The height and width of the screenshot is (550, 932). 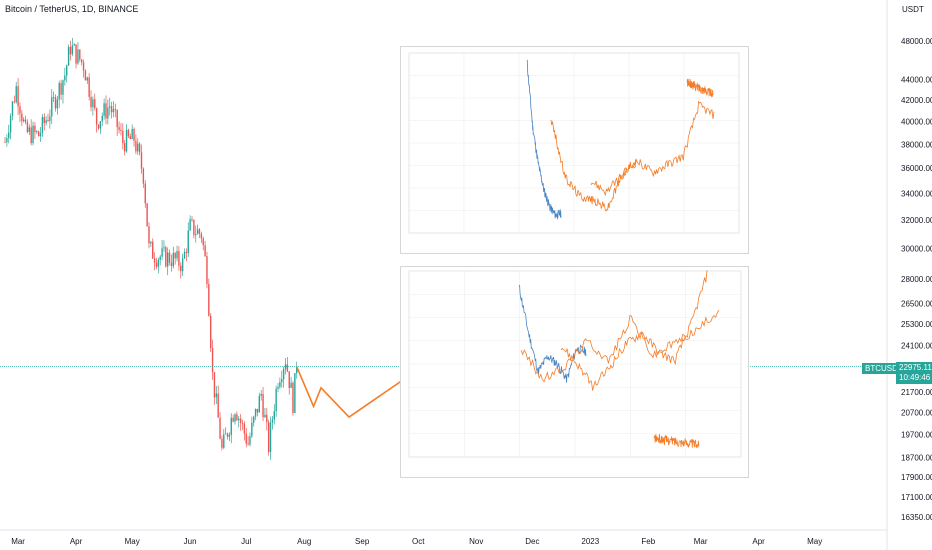 What do you see at coordinates (916, 279) in the screenshot?
I see `y-tick-label: 28000.00` at bounding box center [916, 279].